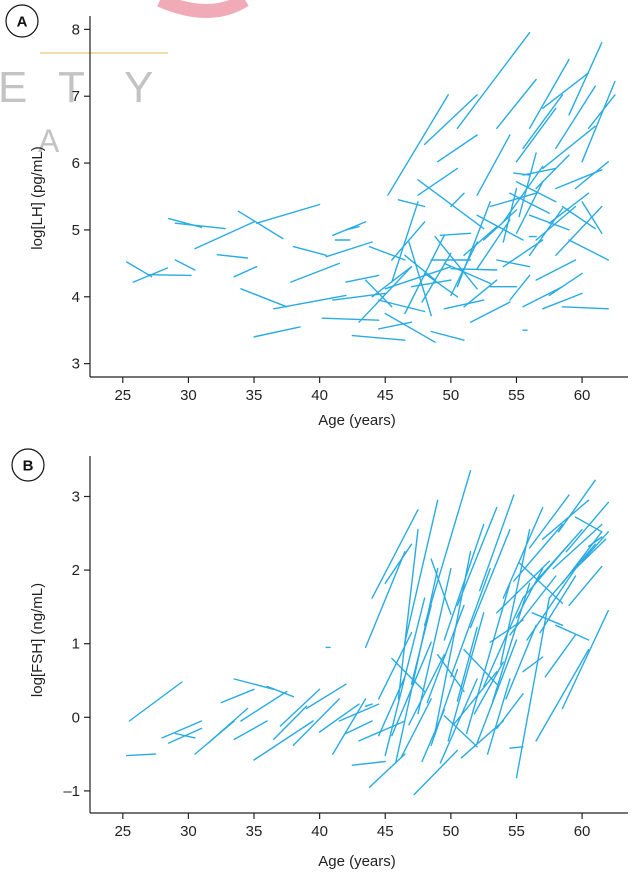 This screenshot has width=635, height=874. I want to click on panel-b-y-tick-label-3: 3, so click(76, 496).